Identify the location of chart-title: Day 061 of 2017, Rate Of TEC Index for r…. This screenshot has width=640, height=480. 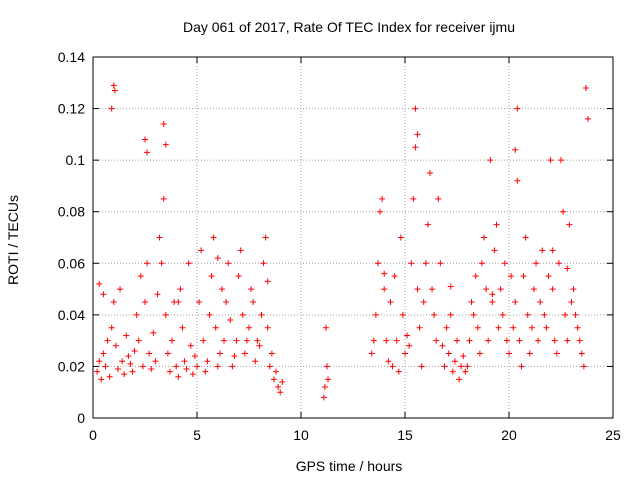
(349, 27).